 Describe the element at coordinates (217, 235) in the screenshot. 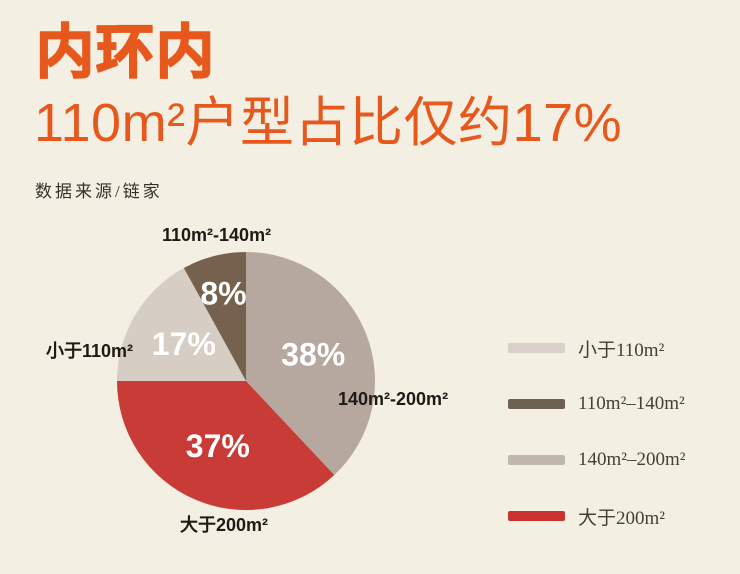

I see `slice-label-110-140: 110m²-140m²` at that location.